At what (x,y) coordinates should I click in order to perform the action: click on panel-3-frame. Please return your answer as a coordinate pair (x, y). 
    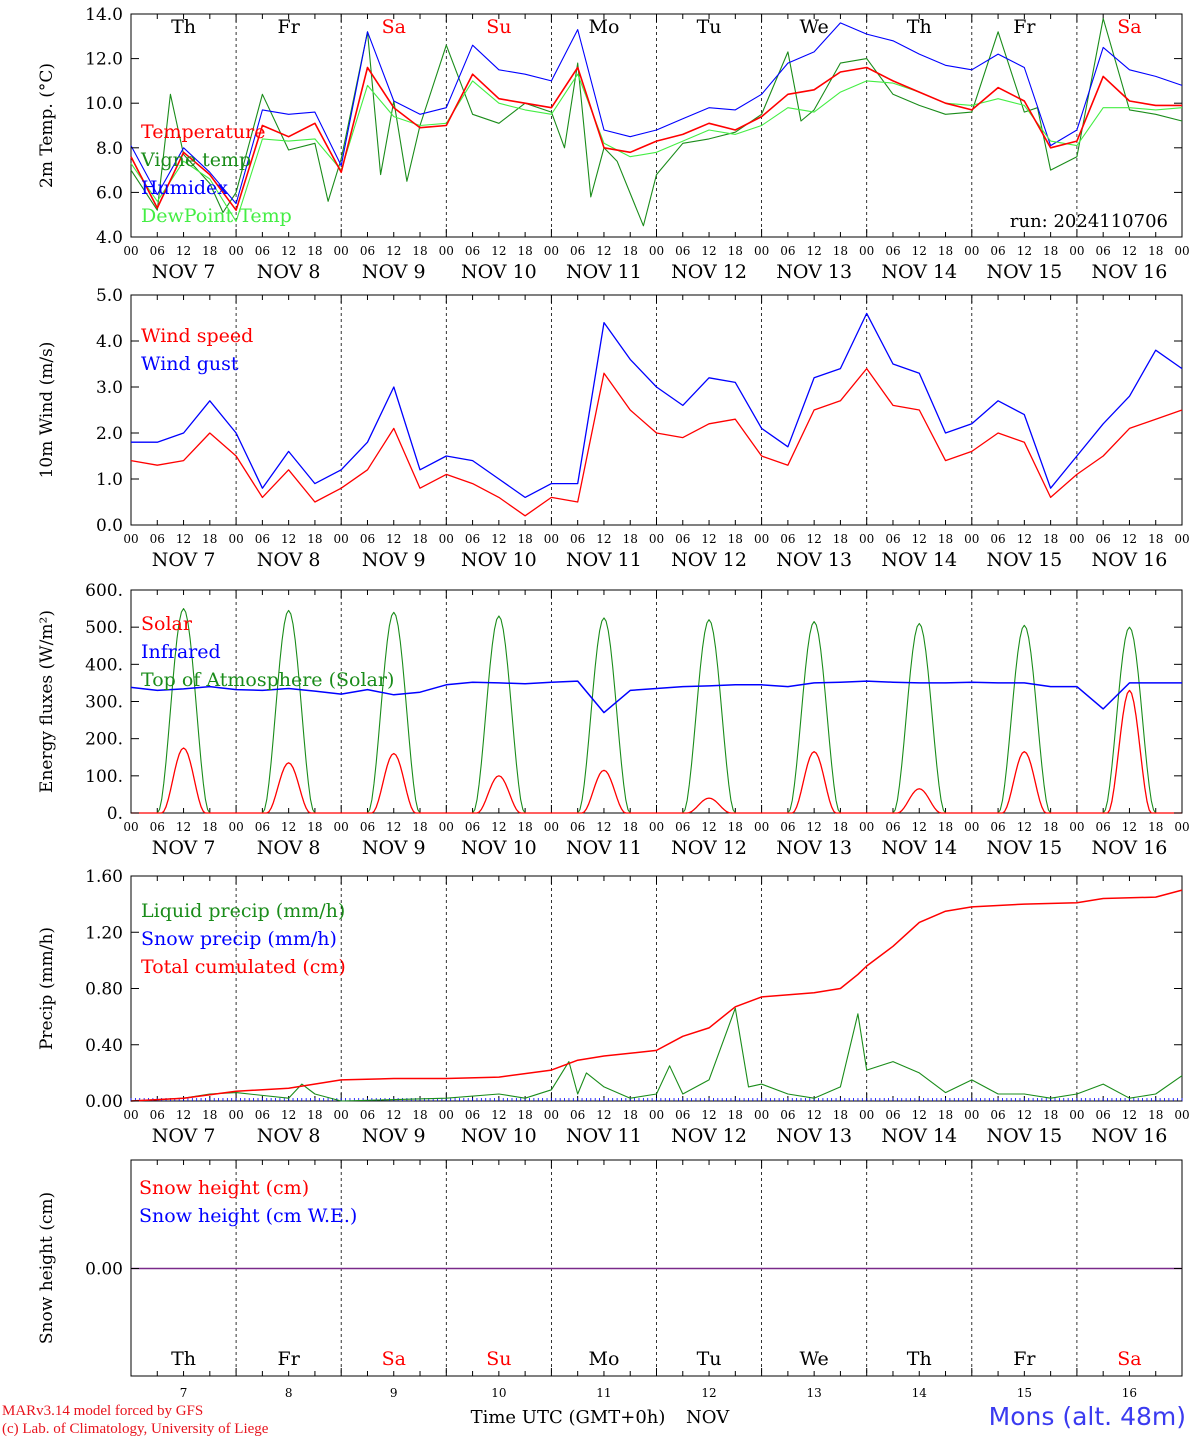
    Looking at the image, I should click on (656, 701).